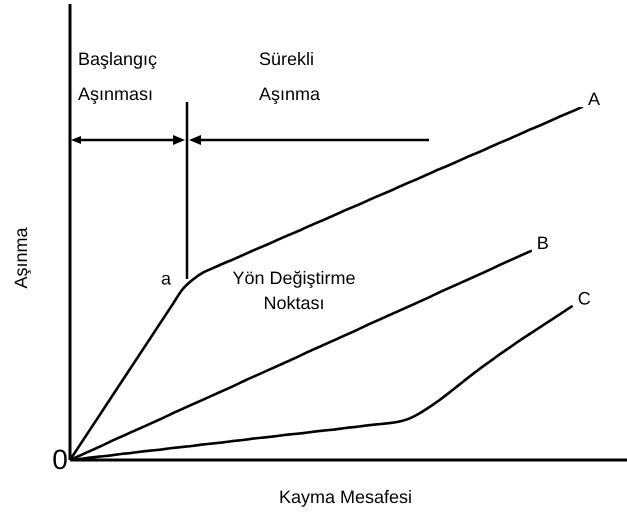 The height and width of the screenshot is (514, 627). Describe the element at coordinates (594, 99) in the screenshot. I see `series-label: A` at that location.